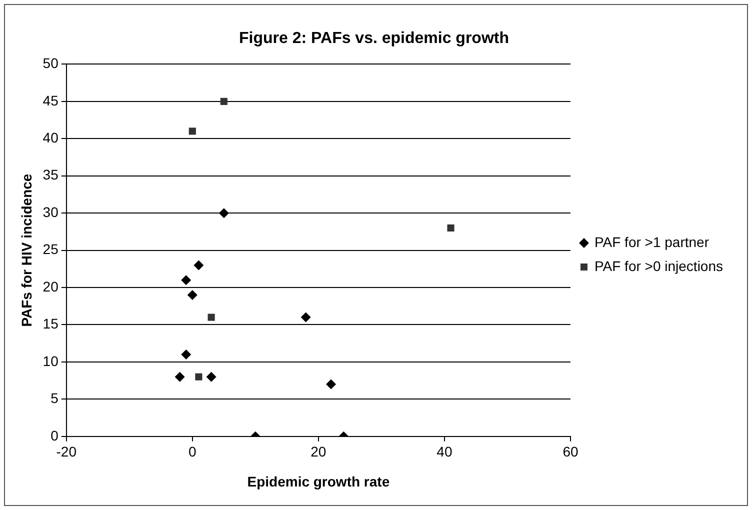 The image size is (752, 510). Describe the element at coordinates (659, 266) in the screenshot. I see `legend-label: PAF for >0 injections` at that location.